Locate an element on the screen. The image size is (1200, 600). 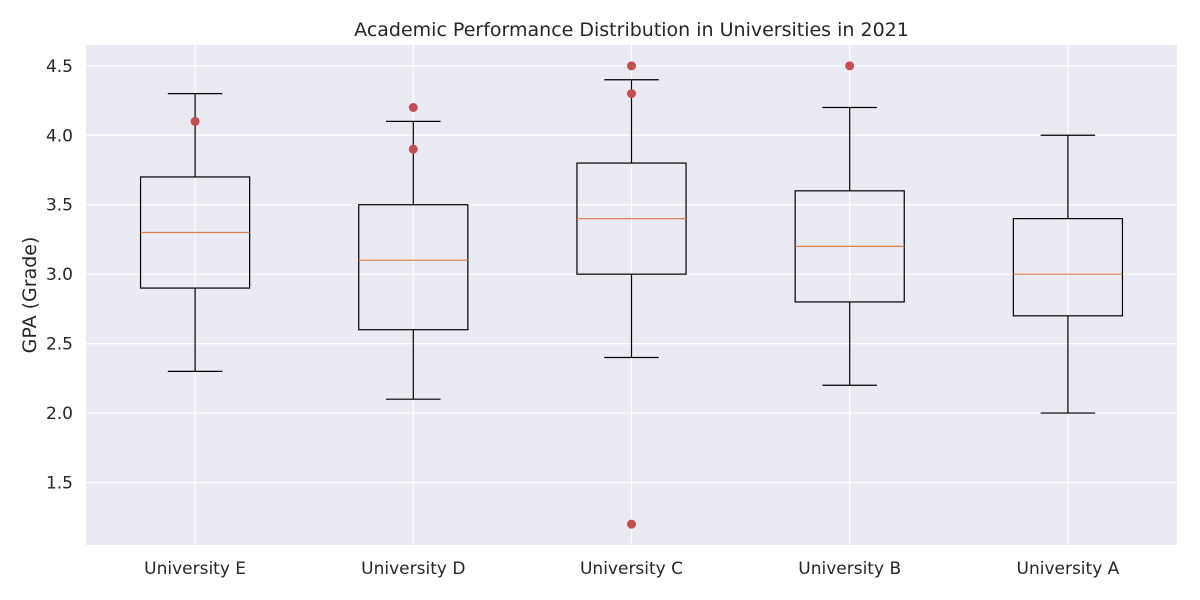
y-tick-label: 2.5 is located at coordinates (59, 345).